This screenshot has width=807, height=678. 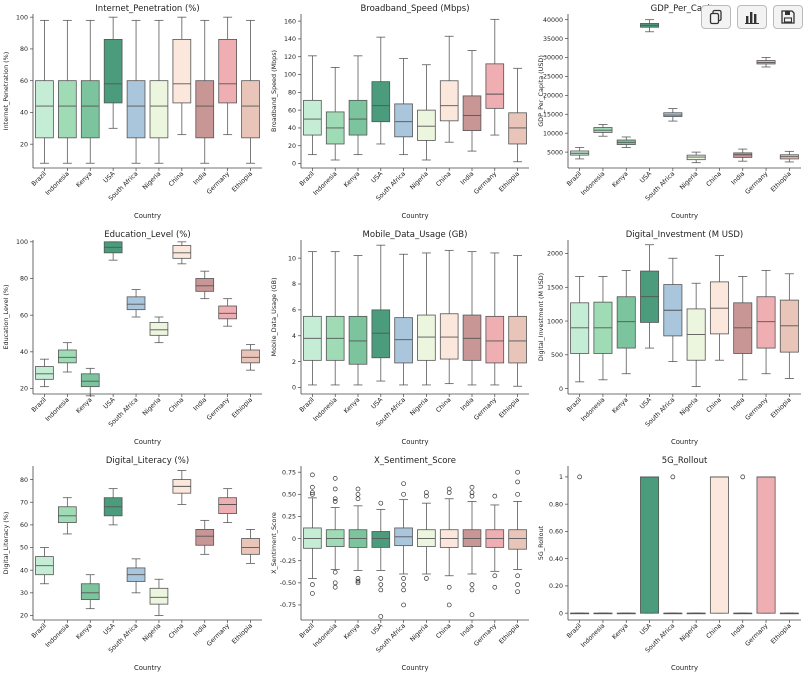 I want to click on y-axis-label: Mobile_Data_Usage (GB), so click(x=274, y=317).